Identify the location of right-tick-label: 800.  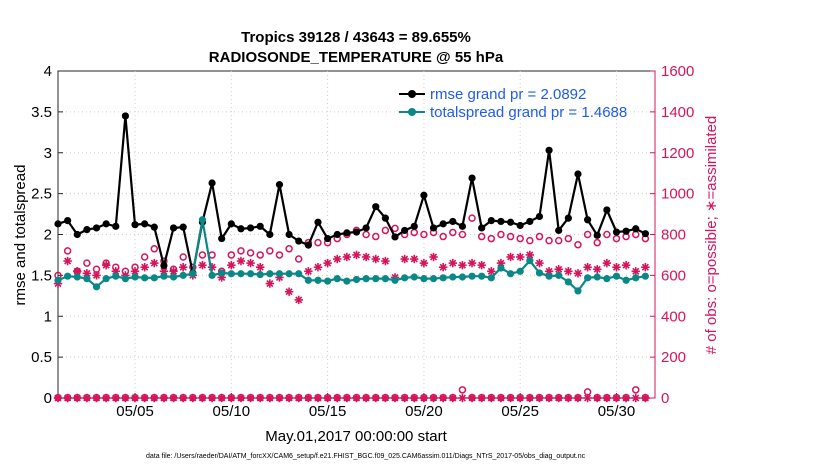
(673, 235).